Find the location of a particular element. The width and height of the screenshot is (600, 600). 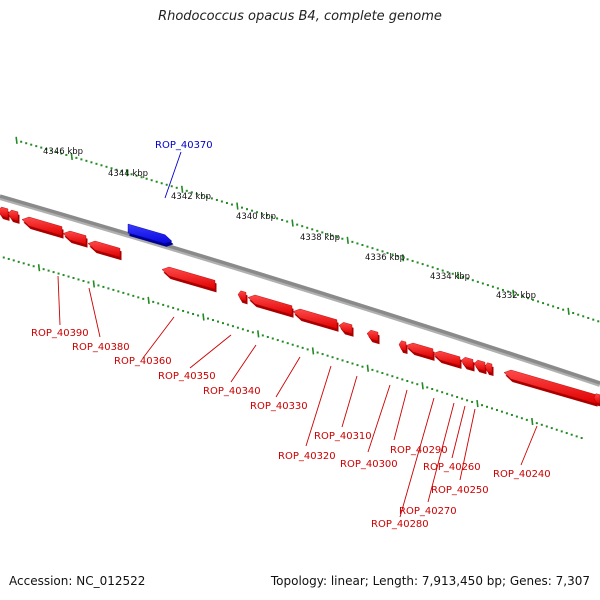

ruler-label: 4346 kbp is located at coordinates (63, 152).